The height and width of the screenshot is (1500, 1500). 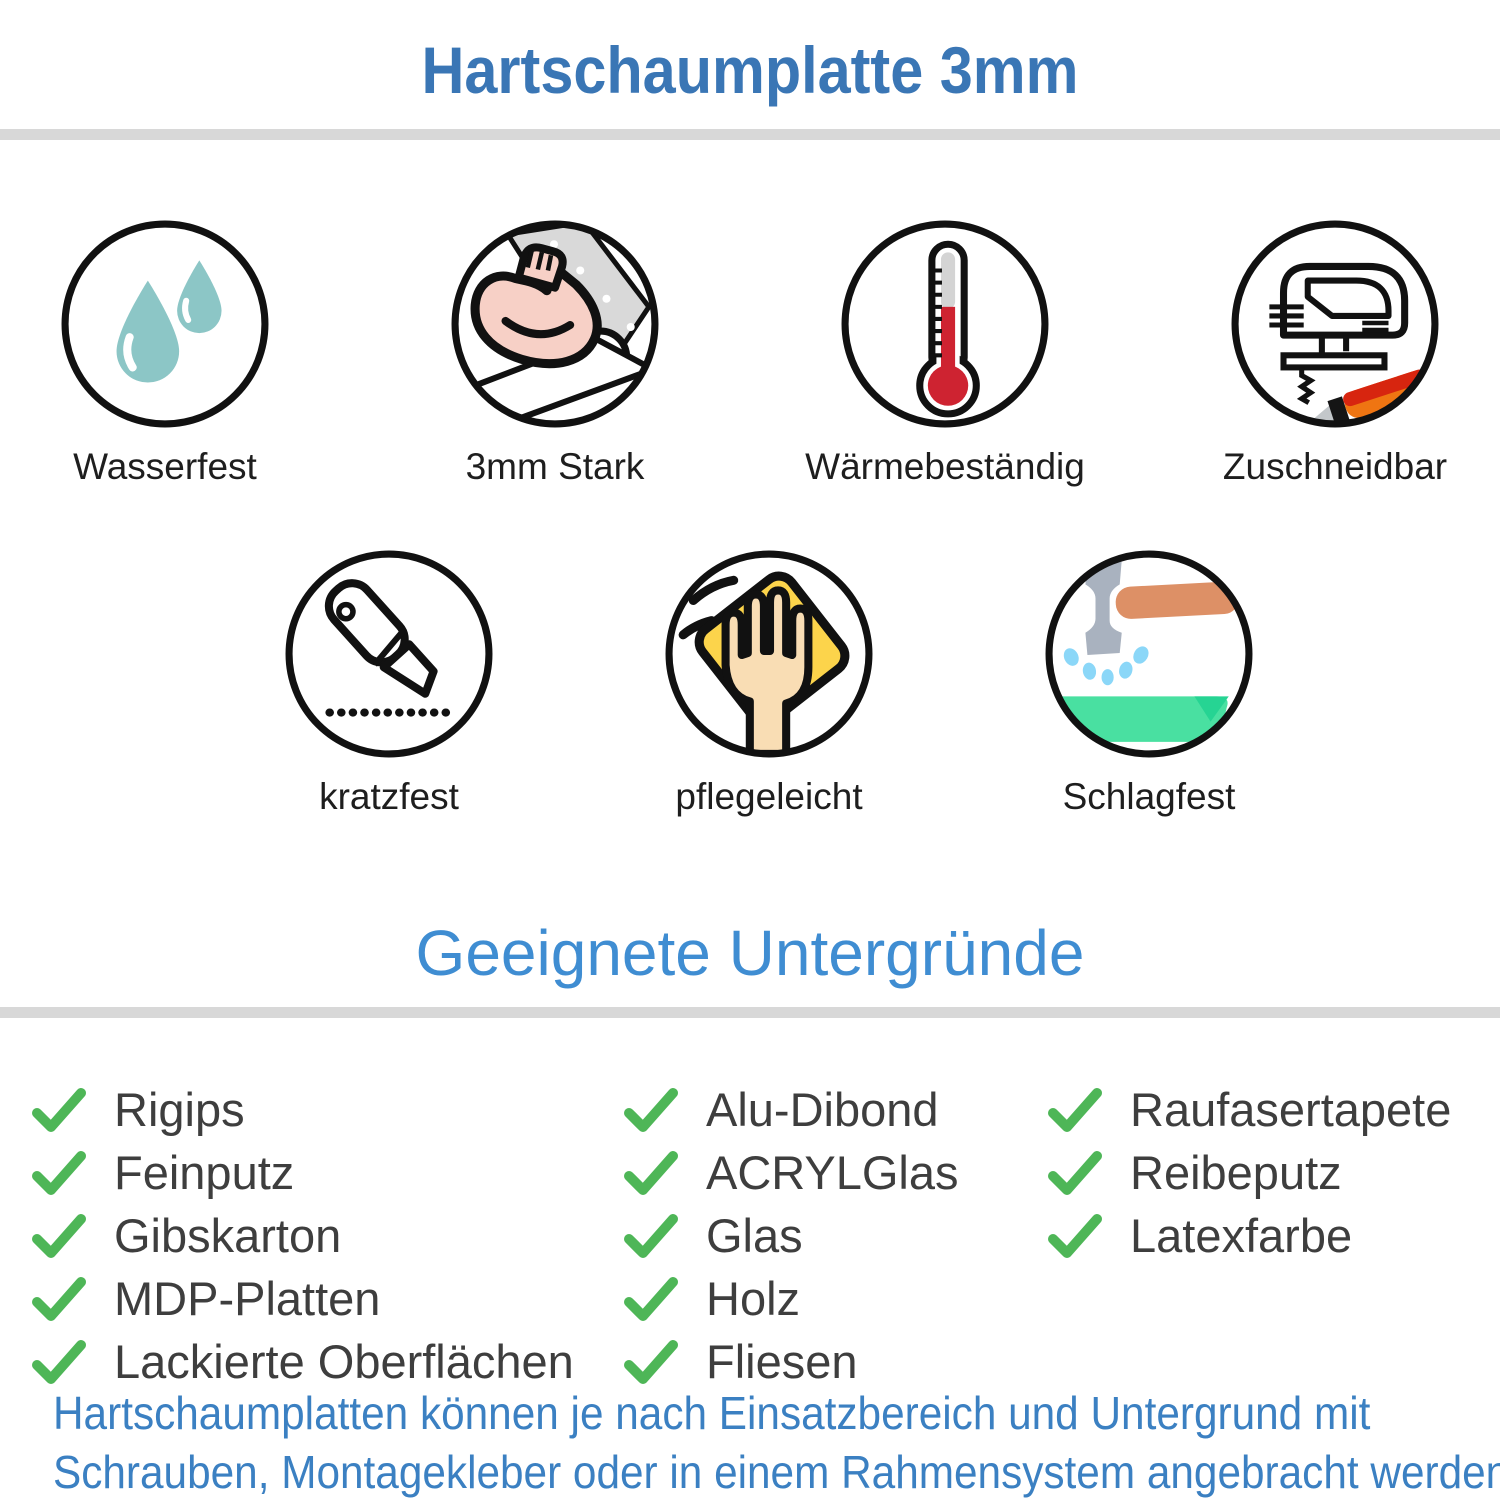 I want to click on substrate-label: MDP-Platten, so click(x=247, y=1298).